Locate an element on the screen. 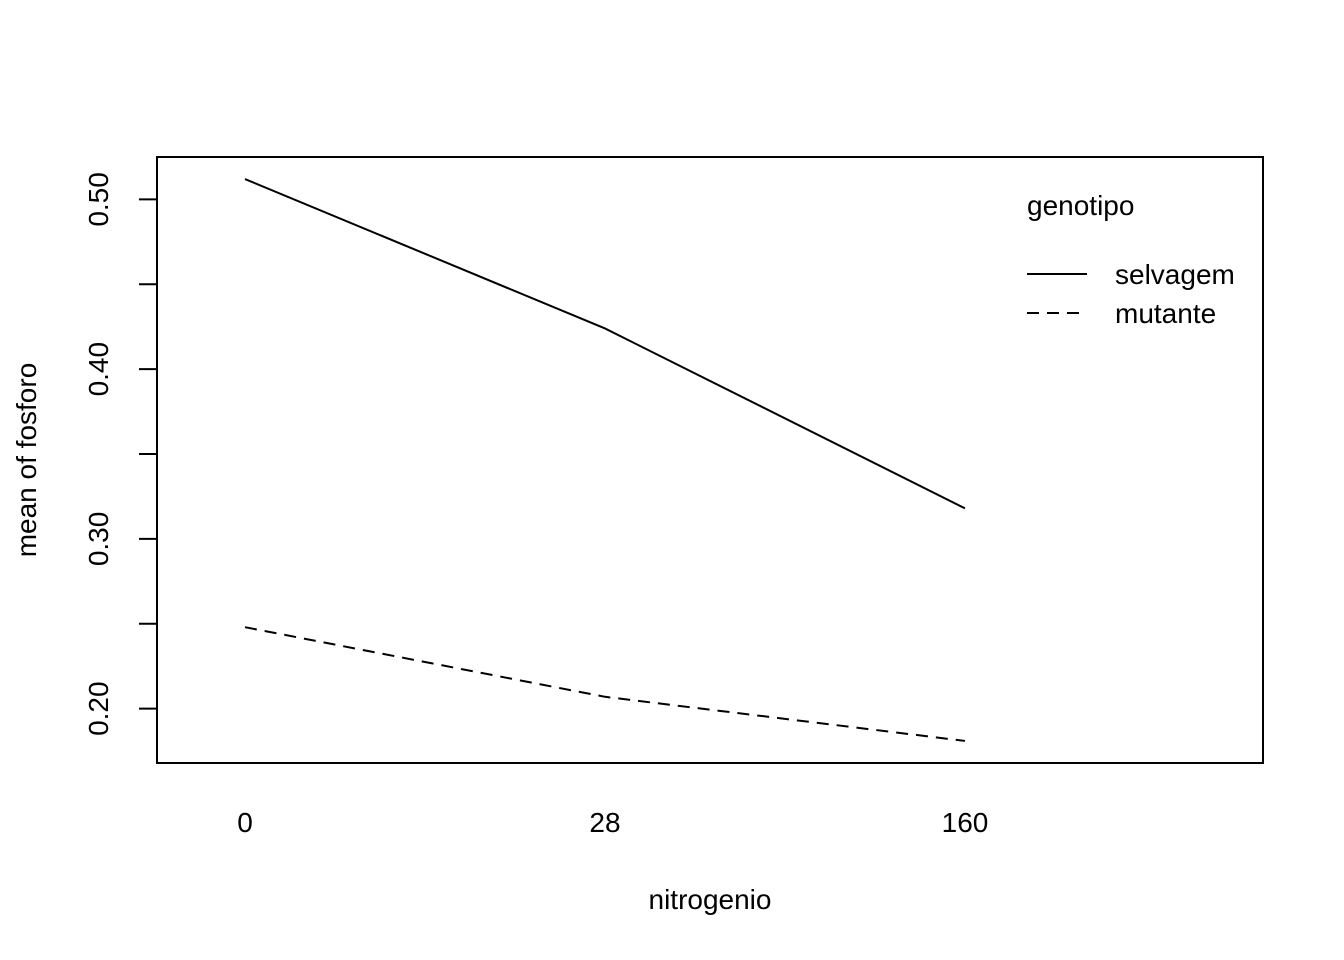 Image resolution: width=1344 pixels, height=960 pixels. legend-label-mutante: mutante is located at coordinates (1165, 313).